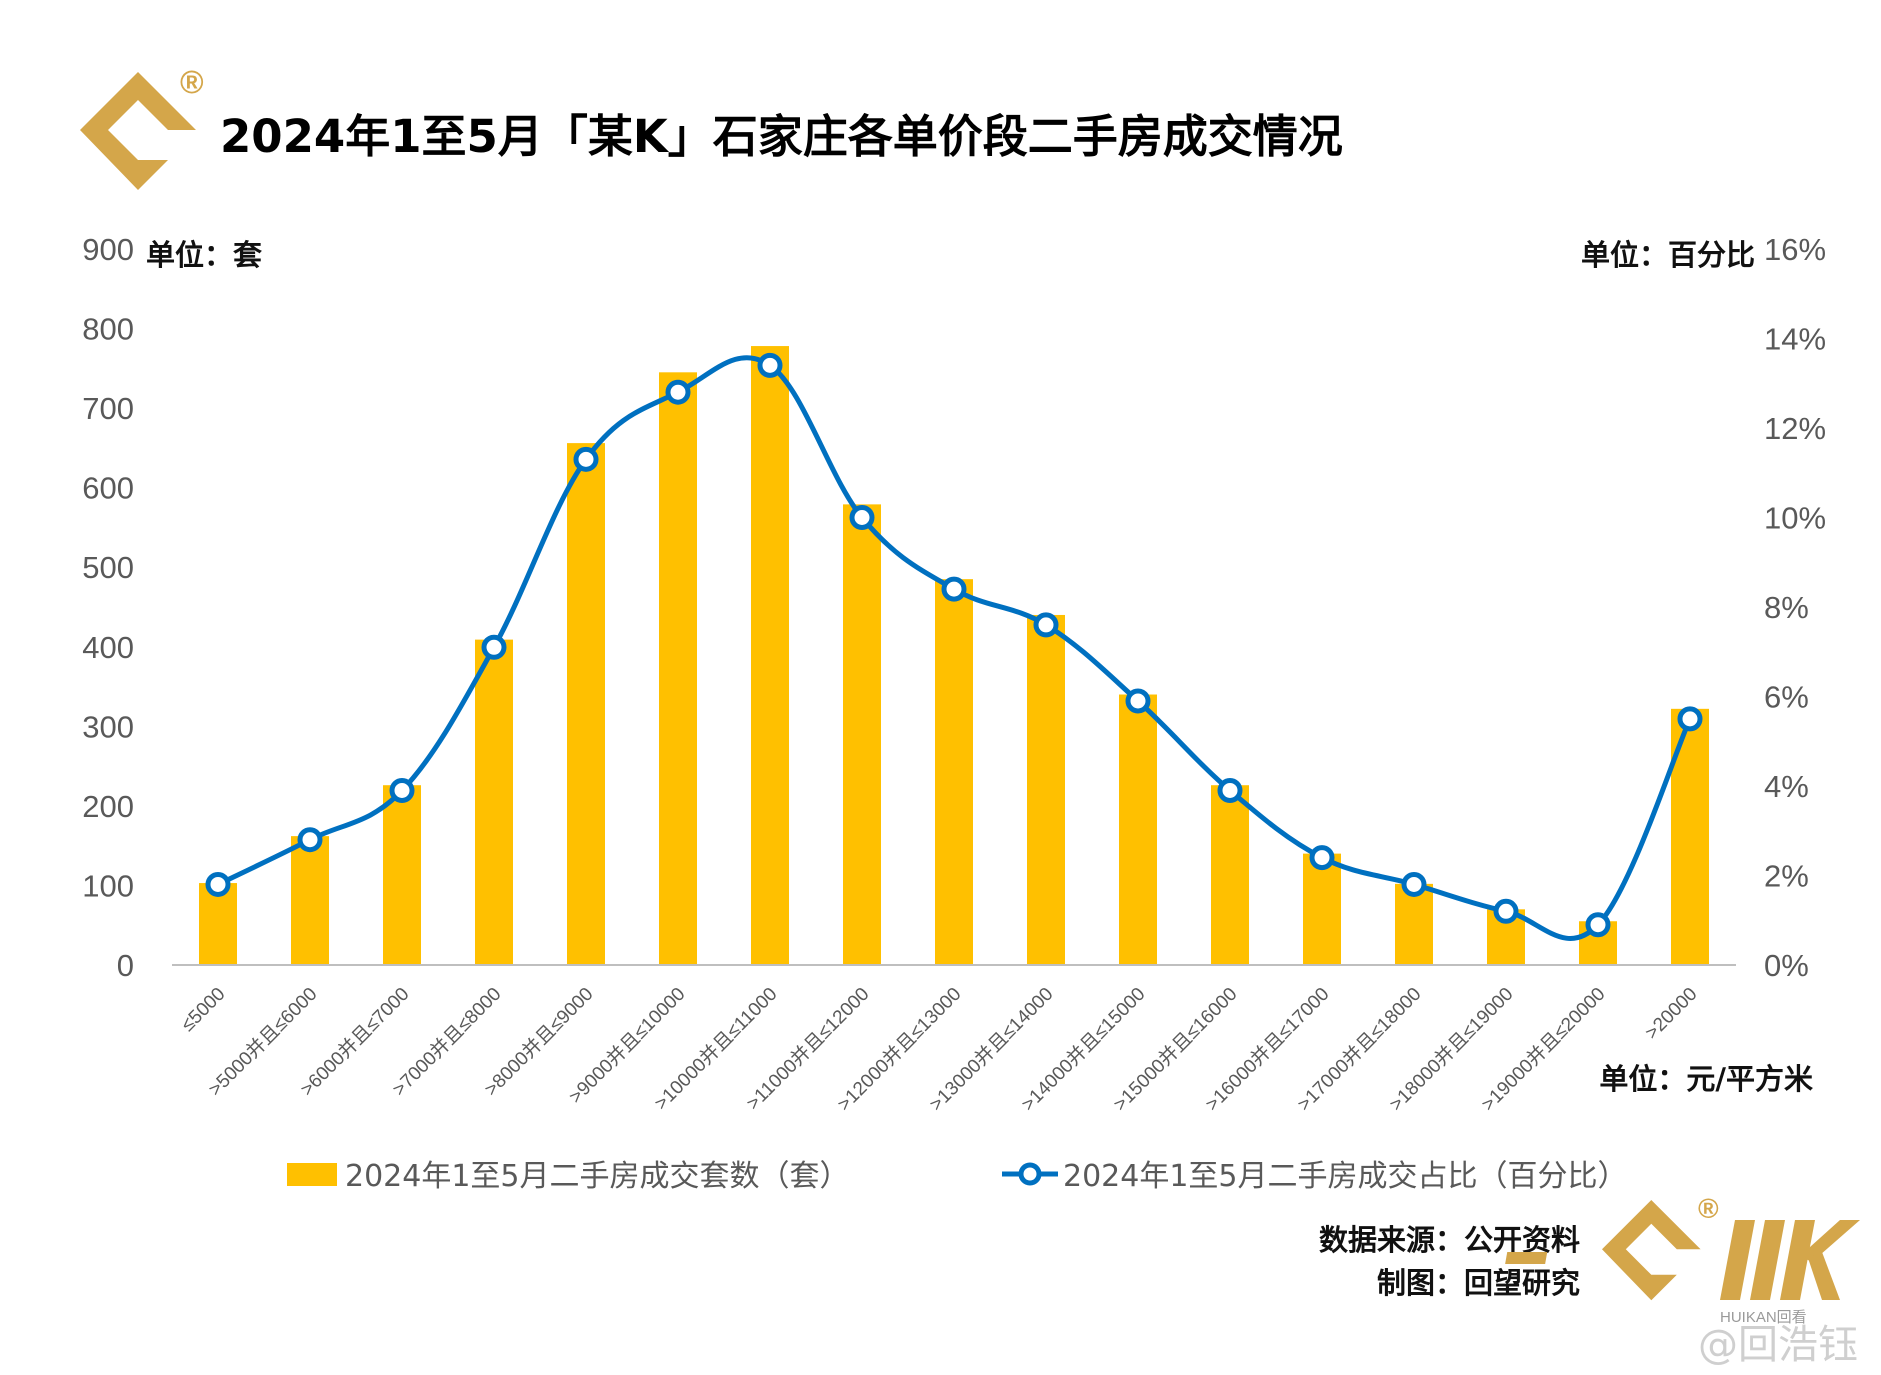  What do you see at coordinates (1786, 876) in the screenshot?
I see `right-axis-tick-label: 2%` at bounding box center [1786, 876].